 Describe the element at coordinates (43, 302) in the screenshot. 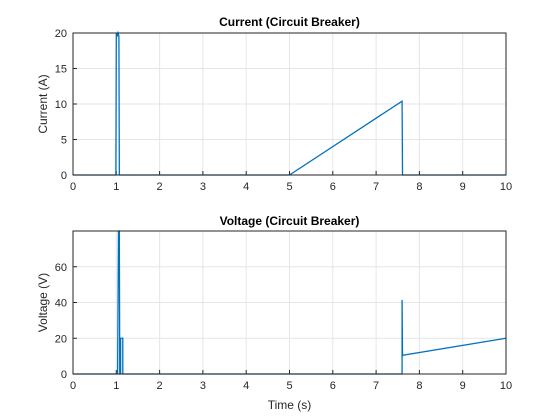

I see `y-axis-label: Voltage (V)` at that location.